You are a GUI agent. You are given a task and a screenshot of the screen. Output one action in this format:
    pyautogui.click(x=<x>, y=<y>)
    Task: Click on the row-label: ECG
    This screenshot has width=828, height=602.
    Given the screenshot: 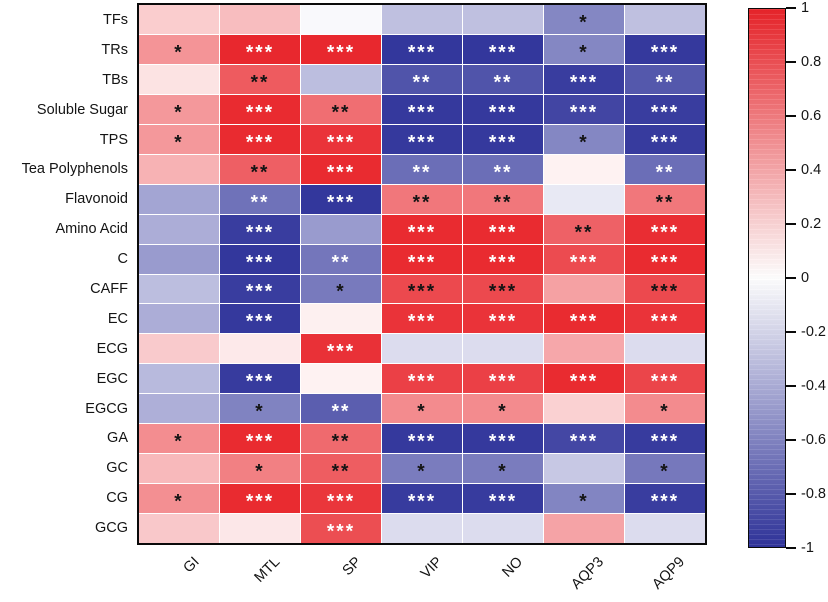 What is the action you would take?
    pyautogui.click(x=112, y=348)
    